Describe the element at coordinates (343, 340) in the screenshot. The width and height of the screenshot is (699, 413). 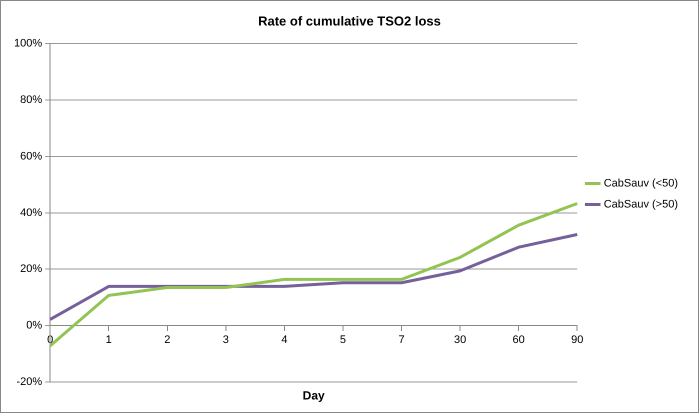
I see `x-tick-label: 5` at that location.